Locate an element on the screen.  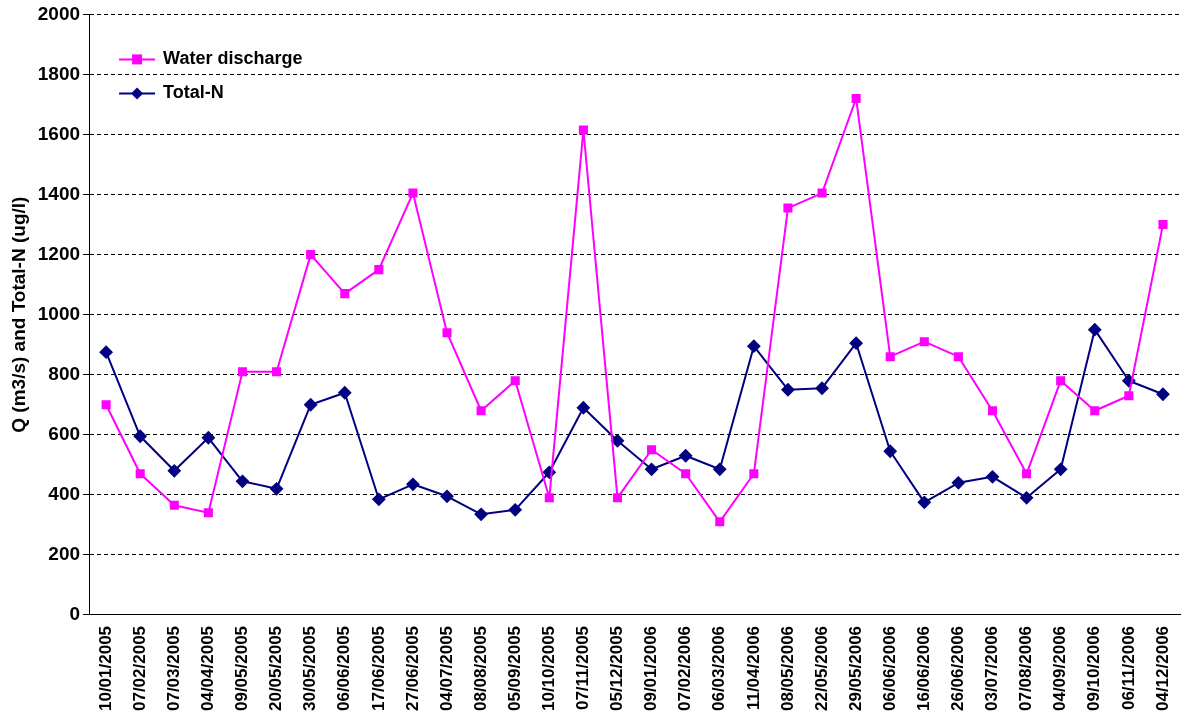
x-tick-label: 30/05/2005 is located at coordinates (310, 668).